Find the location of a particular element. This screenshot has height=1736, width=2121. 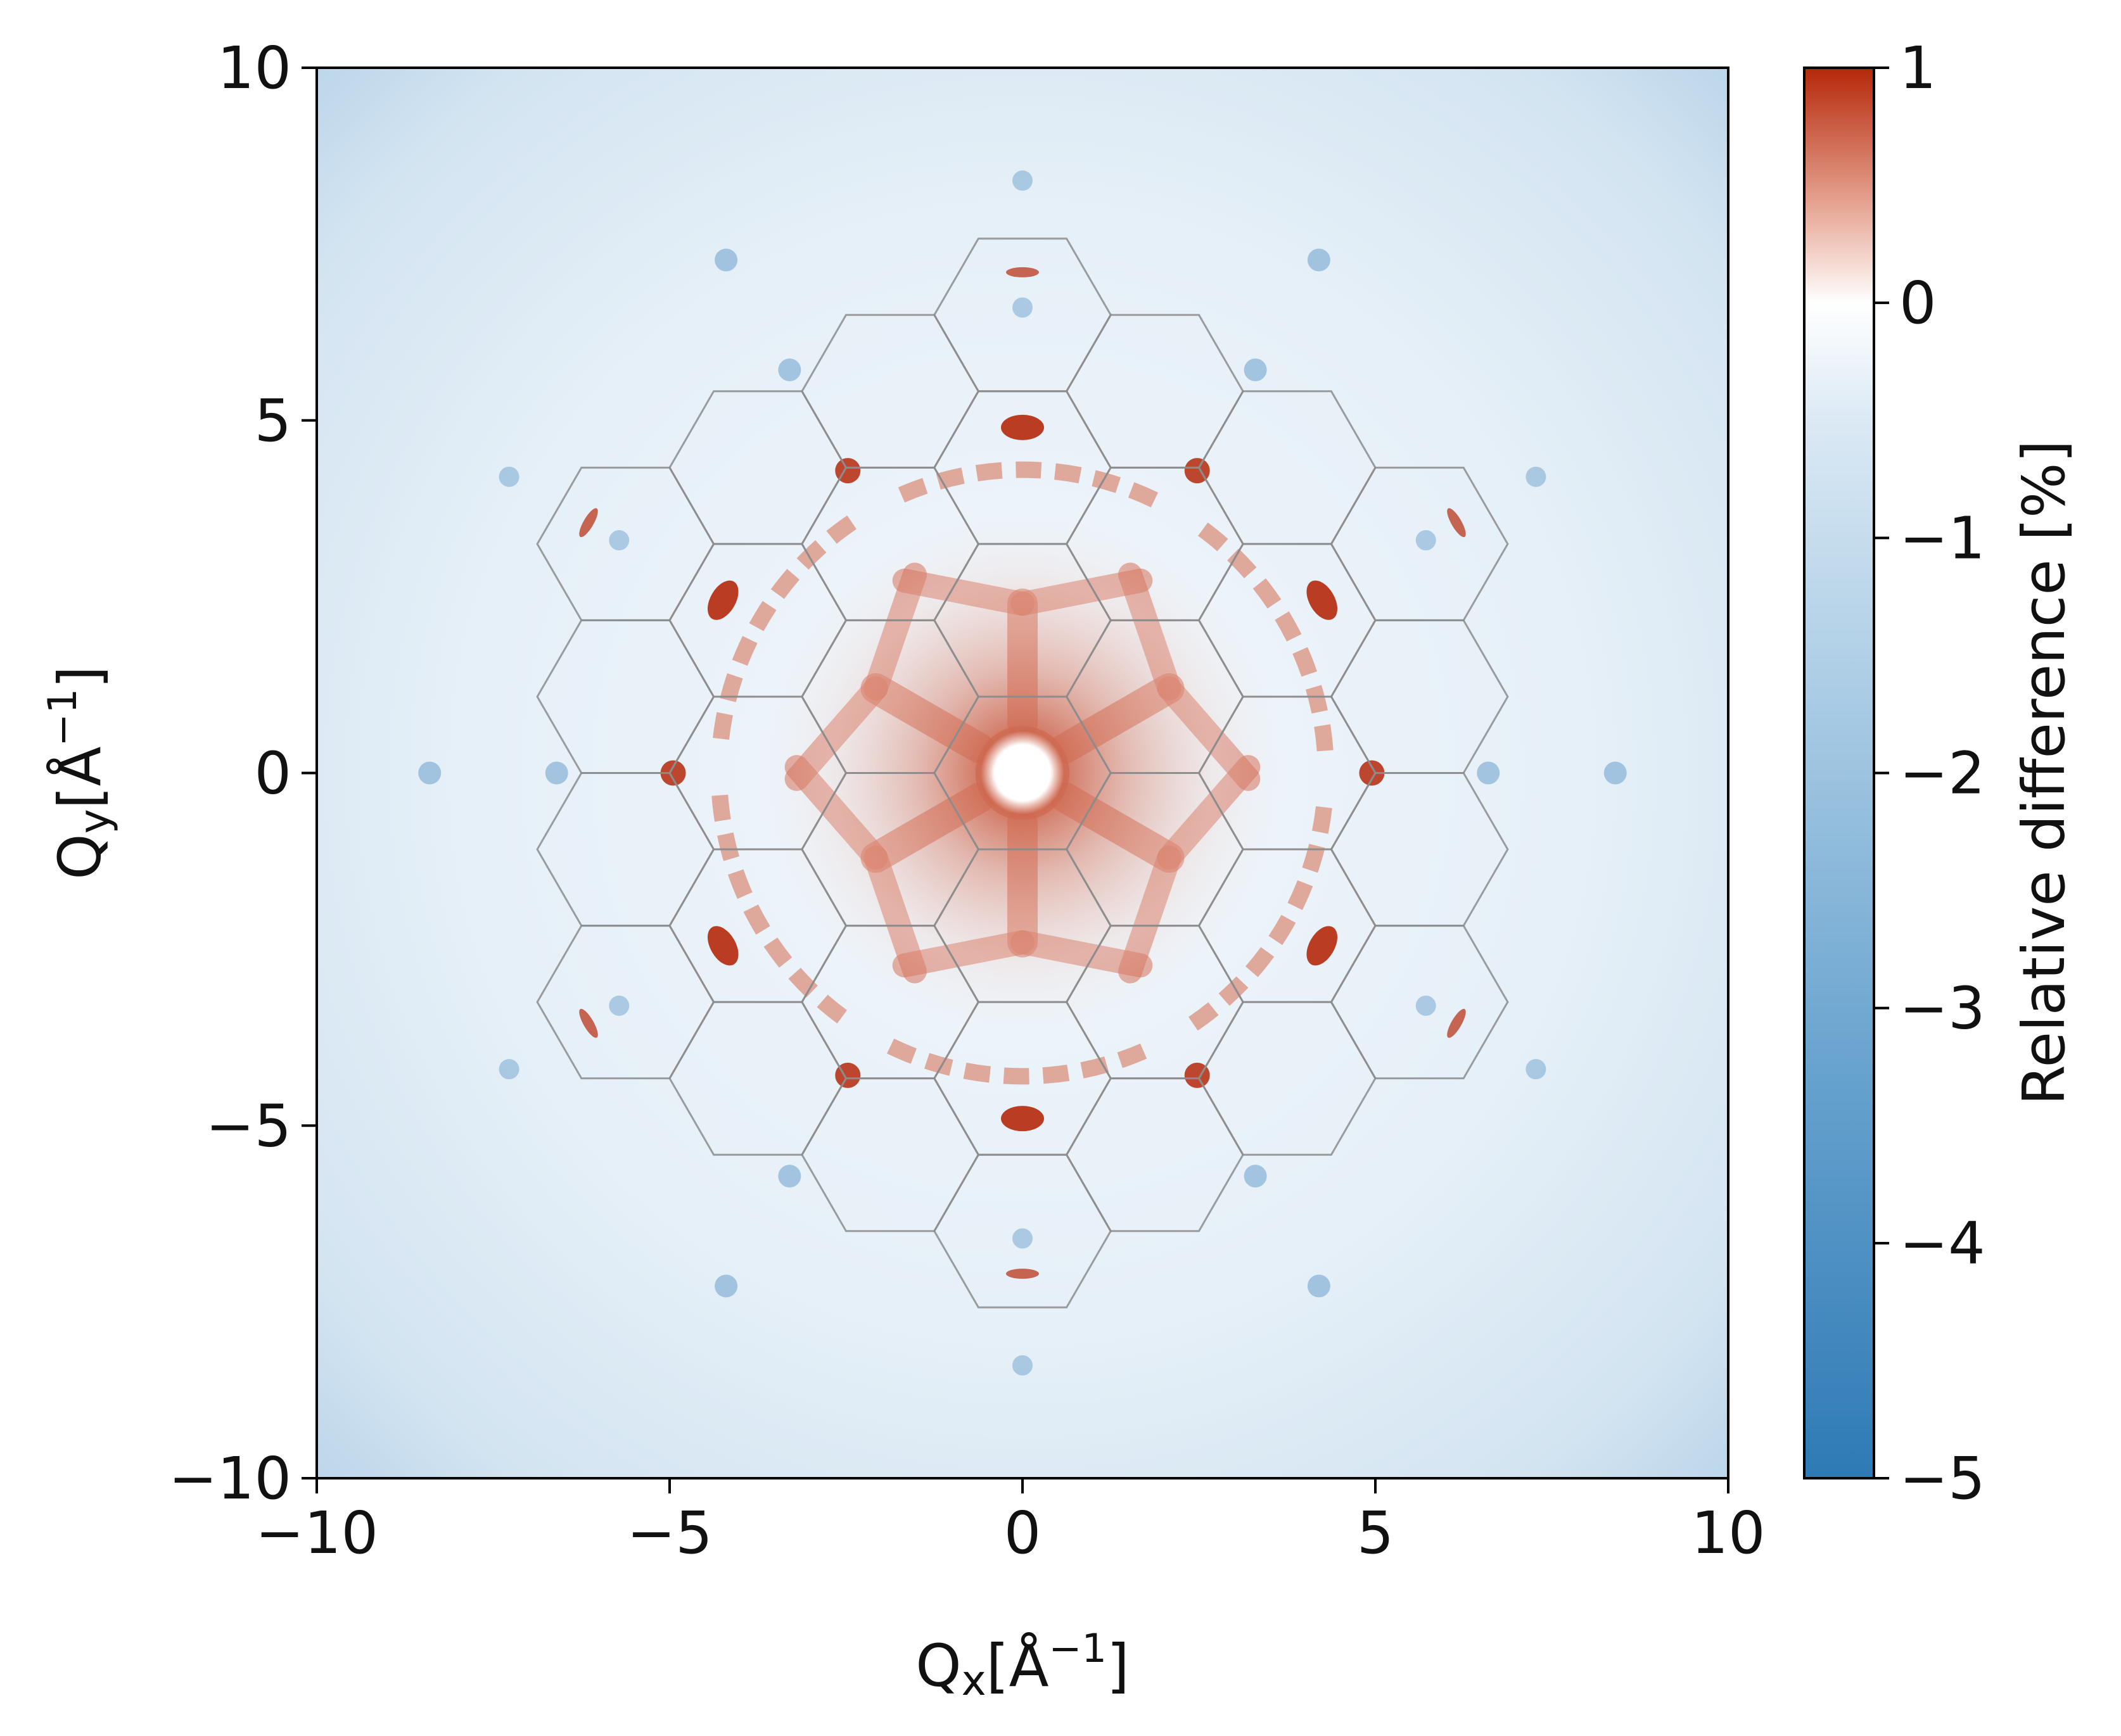

y-tick-label: 0 is located at coordinates (272, 774).